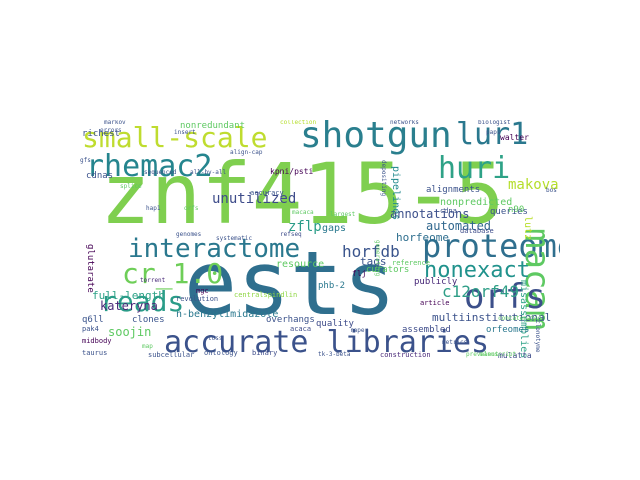 The image size is (640, 480). What do you see at coordinates (492, 317) in the screenshot?
I see `word-multiinstitutional: multiinstitutional` at bounding box center [492, 317].